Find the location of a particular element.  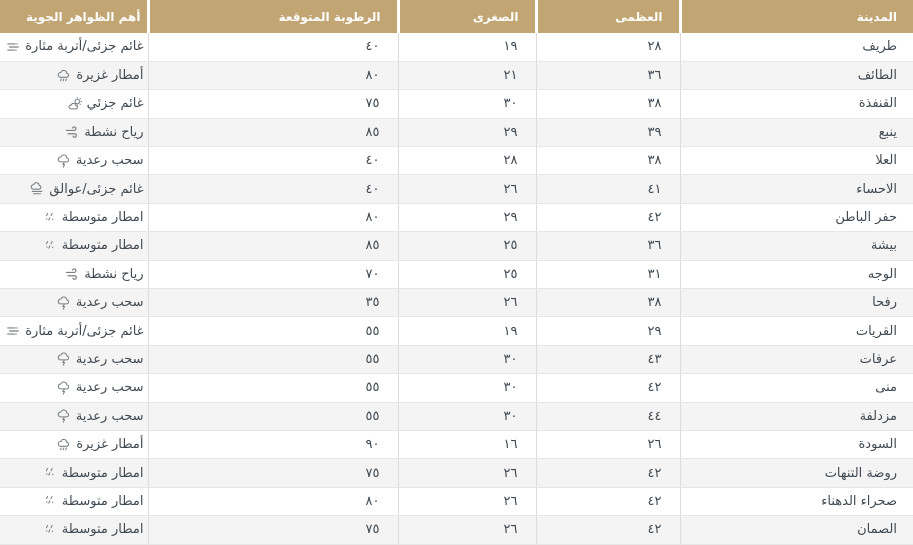

city-cell: صحراء الدهناء is located at coordinates (796, 502).